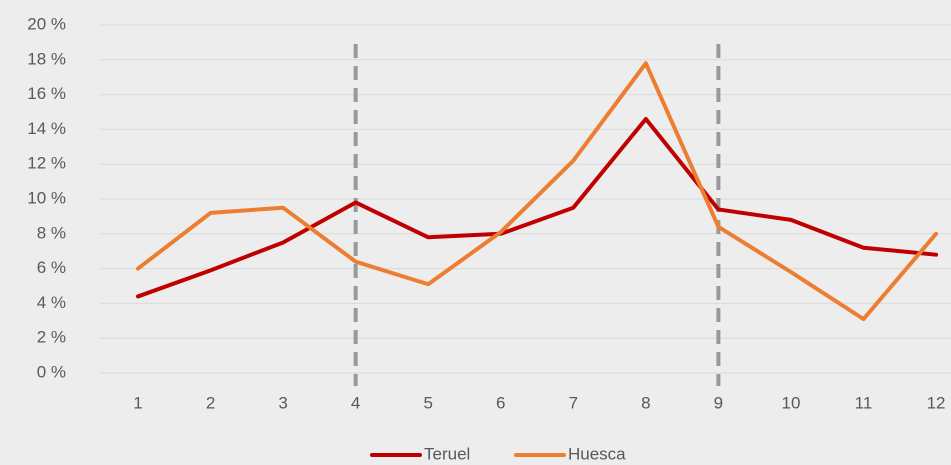 Image resolution: width=951 pixels, height=465 pixels. I want to click on x-tick-label: 3, so click(282, 402).